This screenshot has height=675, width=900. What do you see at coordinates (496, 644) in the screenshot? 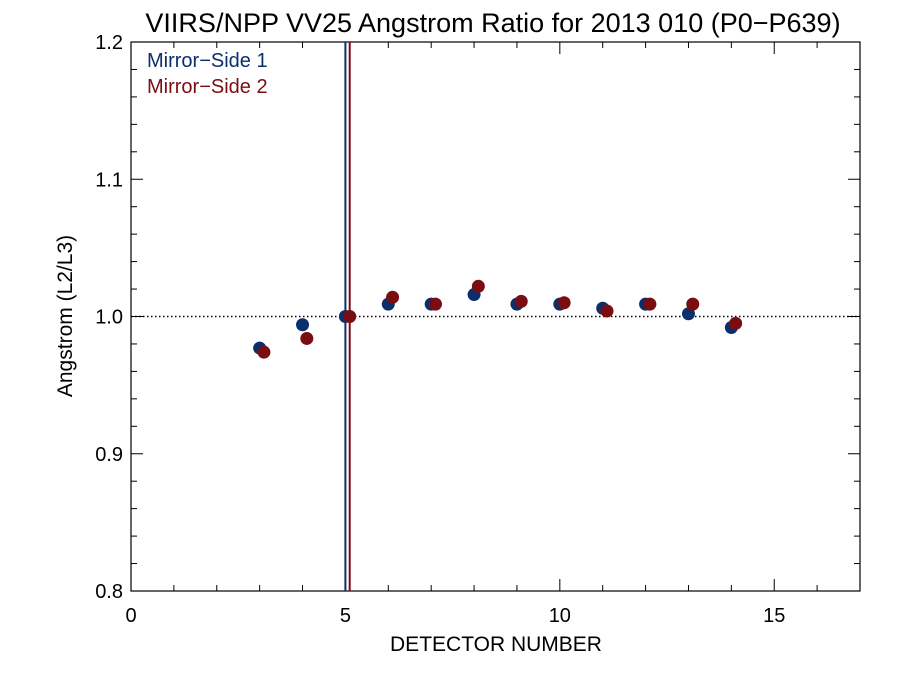
I see `x-axis-label: DETECTOR NUMBER` at bounding box center [496, 644].